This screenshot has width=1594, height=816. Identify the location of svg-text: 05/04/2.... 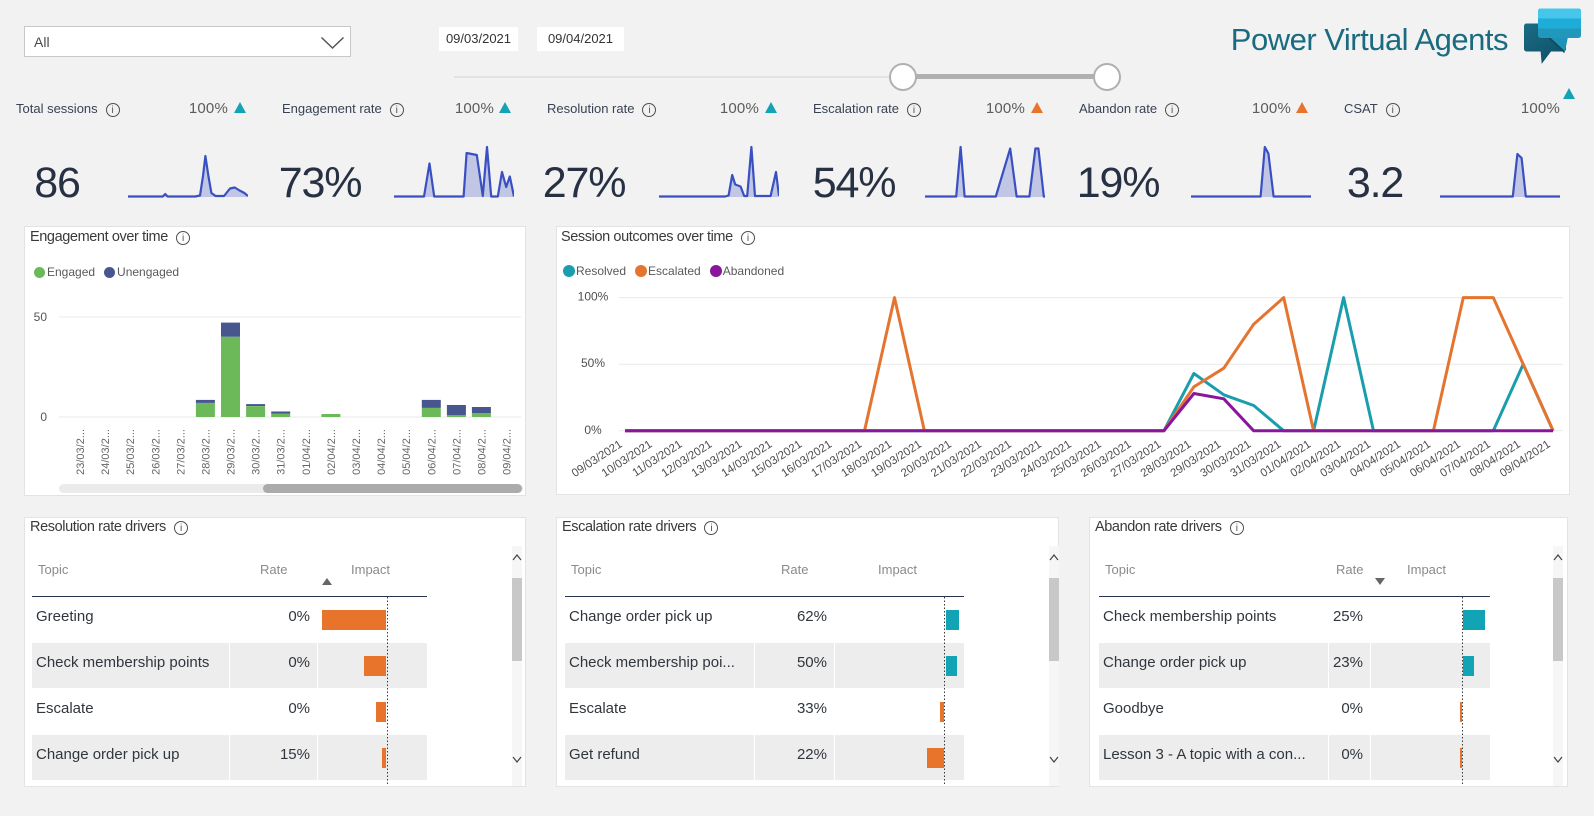
(407, 452).